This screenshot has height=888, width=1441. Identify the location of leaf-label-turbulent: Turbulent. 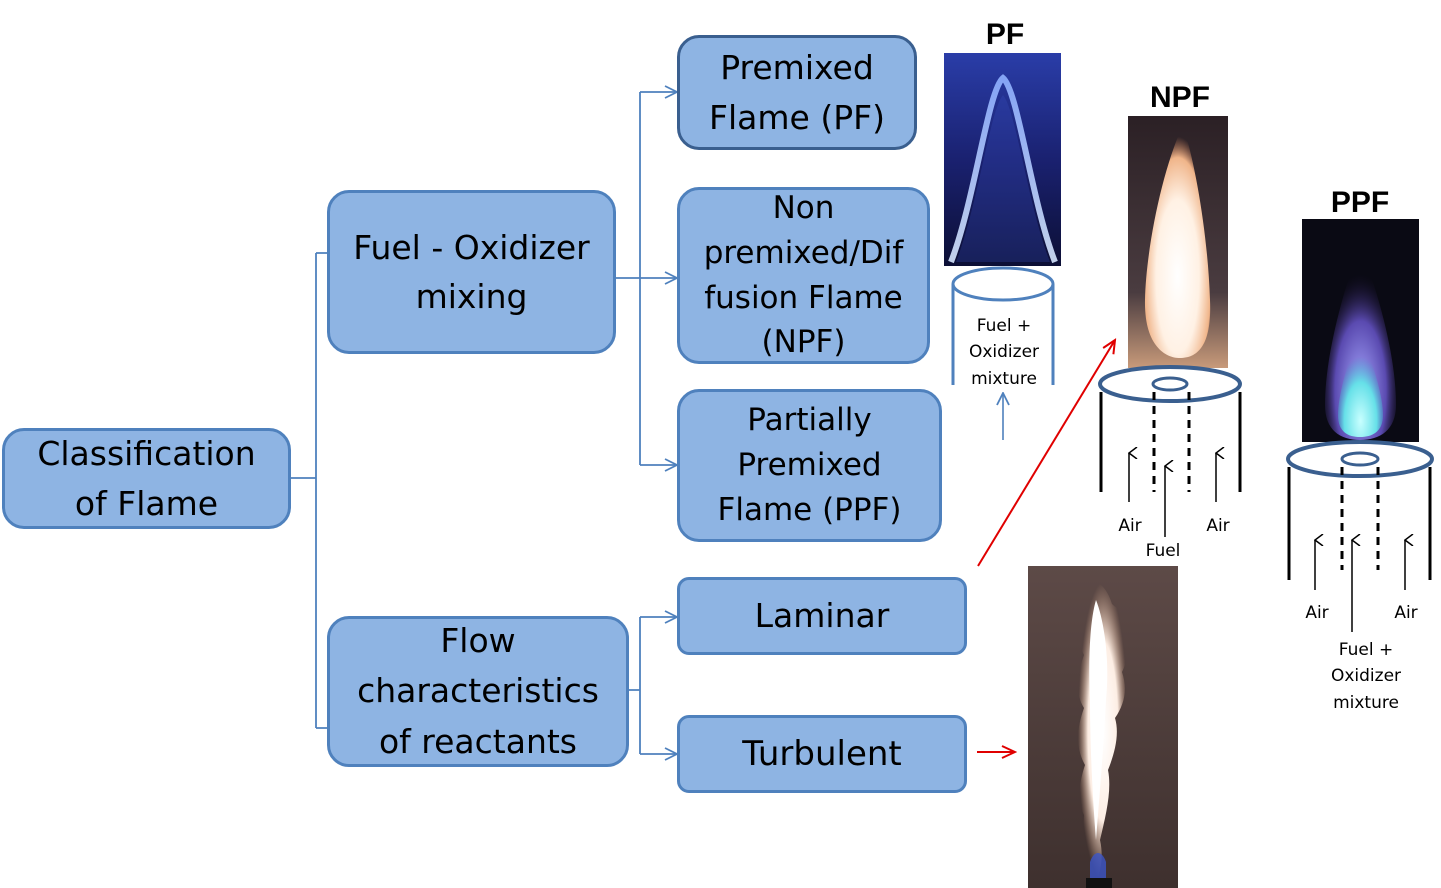
(822, 753).